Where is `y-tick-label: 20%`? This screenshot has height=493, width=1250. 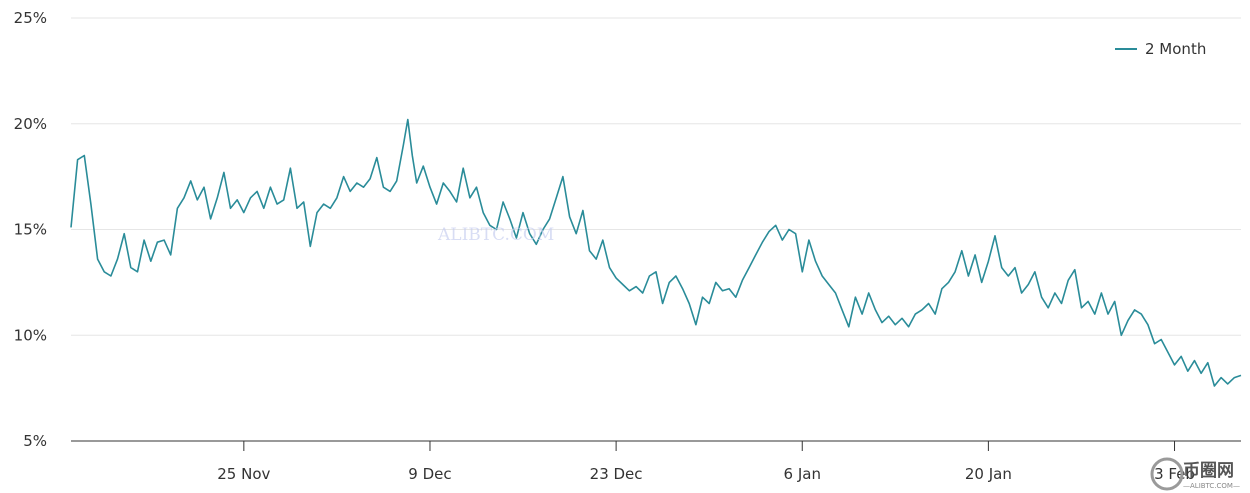 y-tick-label: 20% is located at coordinates (30, 124).